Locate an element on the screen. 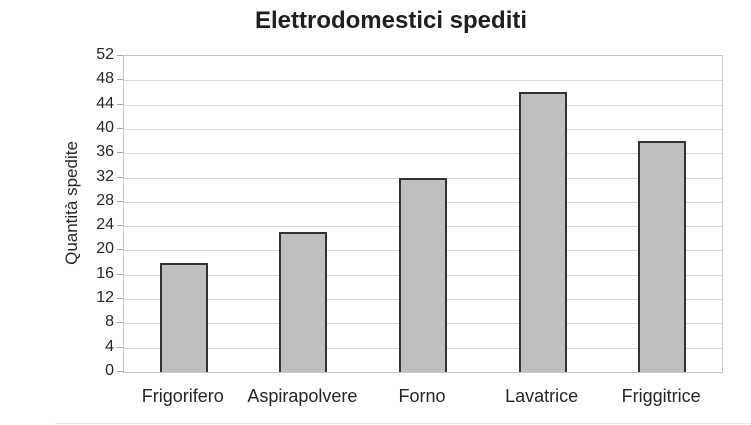 Image resolution: width=751 pixels, height=425 pixels. y-axis-tick-label: 20 is located at coordinates (105, 249).